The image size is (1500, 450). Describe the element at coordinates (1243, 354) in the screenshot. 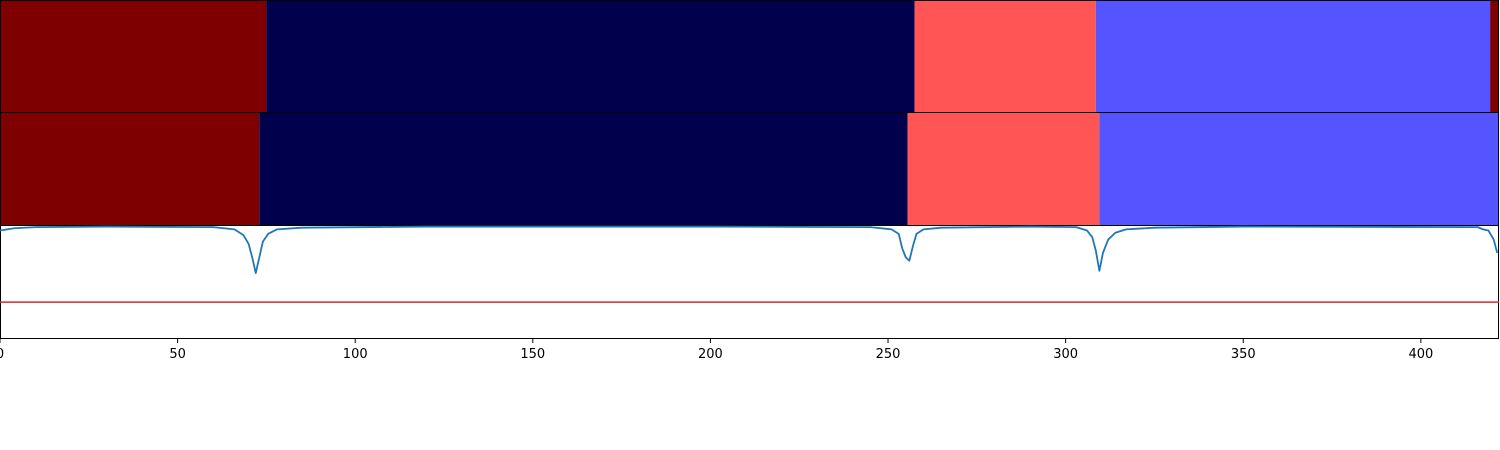

I see `x-tick-label-350: 350` at that location.